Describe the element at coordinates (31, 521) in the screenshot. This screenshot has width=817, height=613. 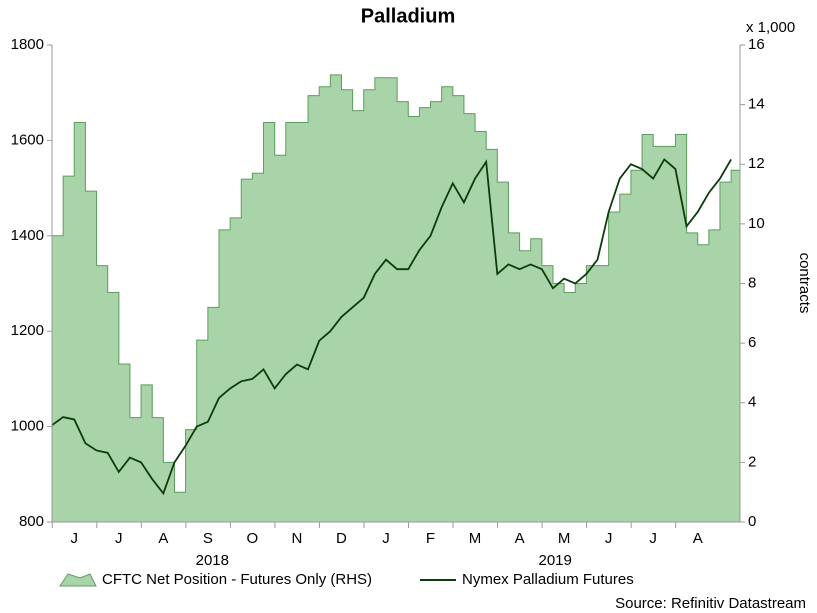
I see `y-tick-label: 800` at that location.